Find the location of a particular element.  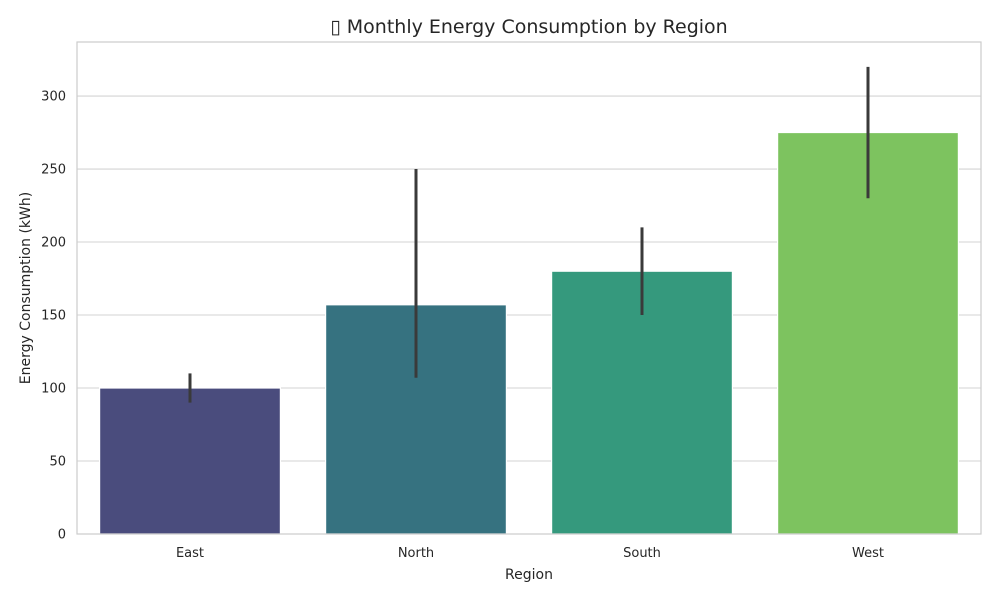

x-tick-label: West is located at coordinates (868, 553).